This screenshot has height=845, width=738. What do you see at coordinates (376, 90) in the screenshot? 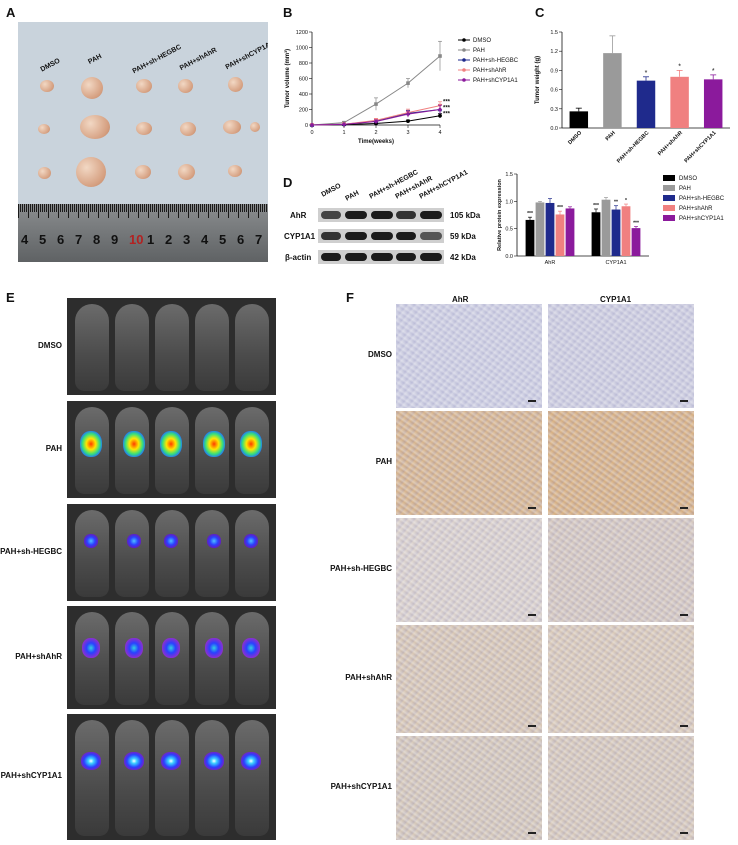
I see `series-line` at bounding box center [376, 90].